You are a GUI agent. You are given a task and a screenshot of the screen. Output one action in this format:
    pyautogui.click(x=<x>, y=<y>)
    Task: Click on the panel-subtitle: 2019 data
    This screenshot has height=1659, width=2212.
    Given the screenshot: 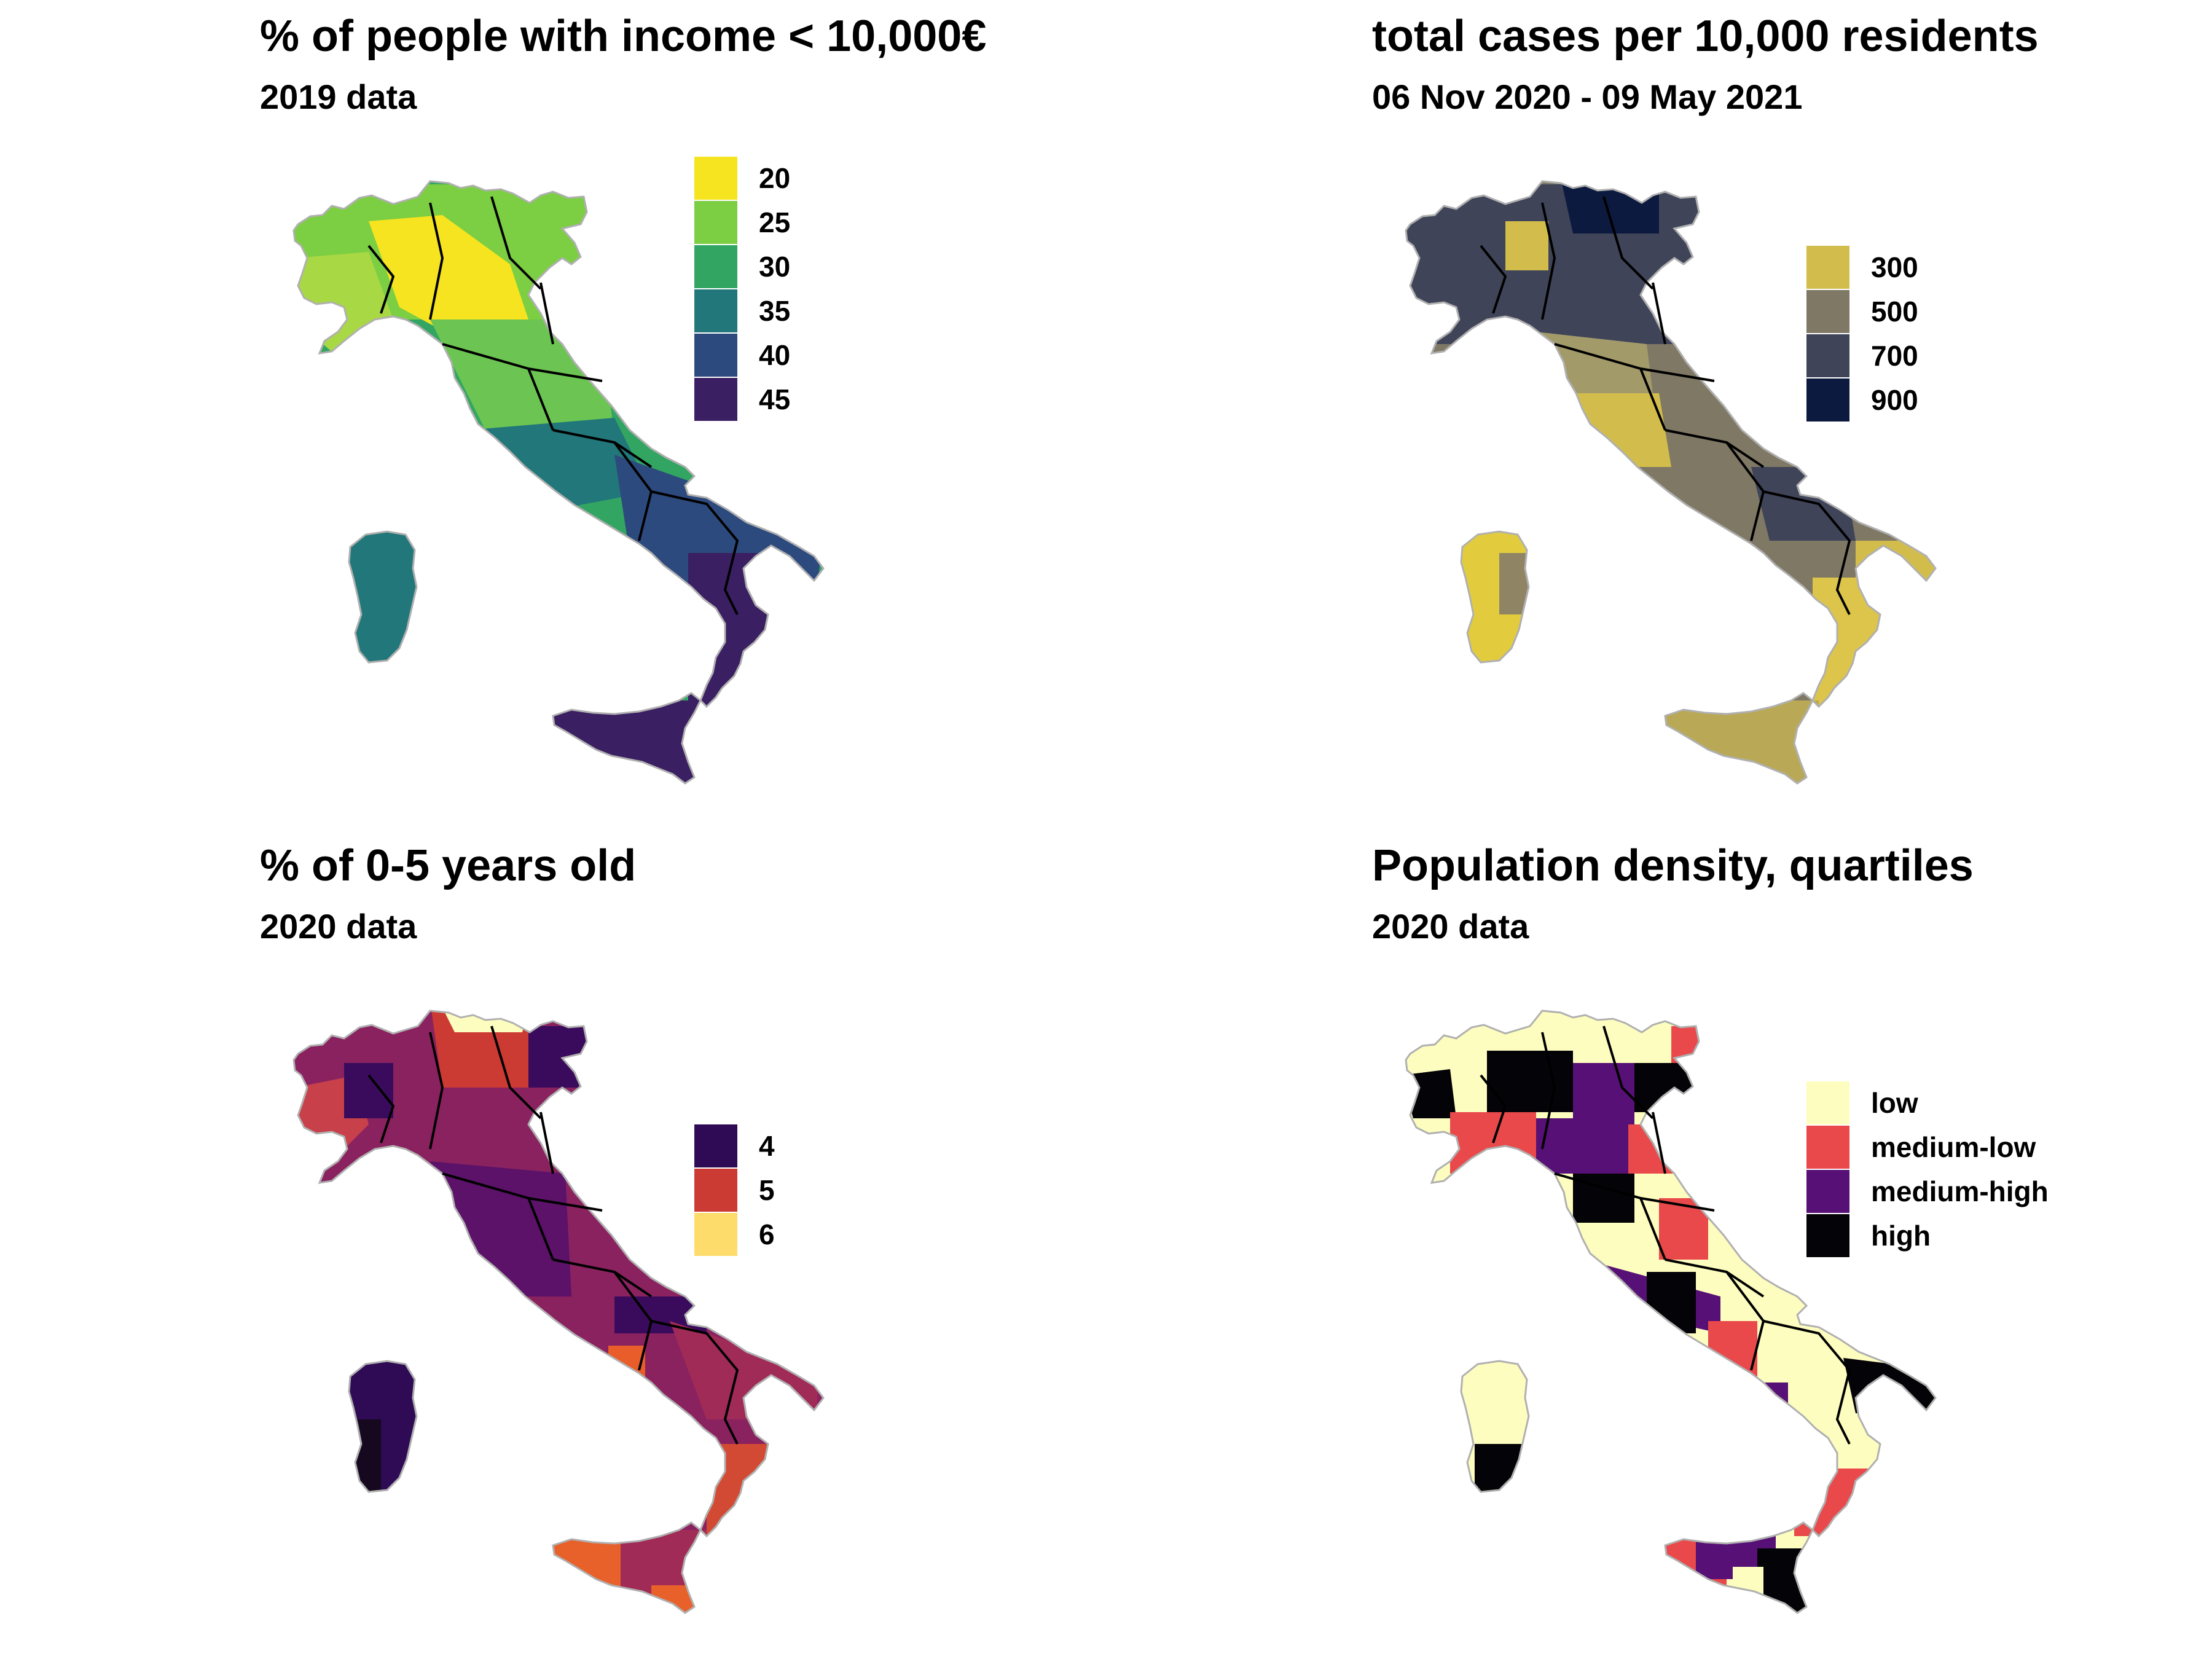 What is the action you would take?
    pyautogui.click(x=338, y=96)
    